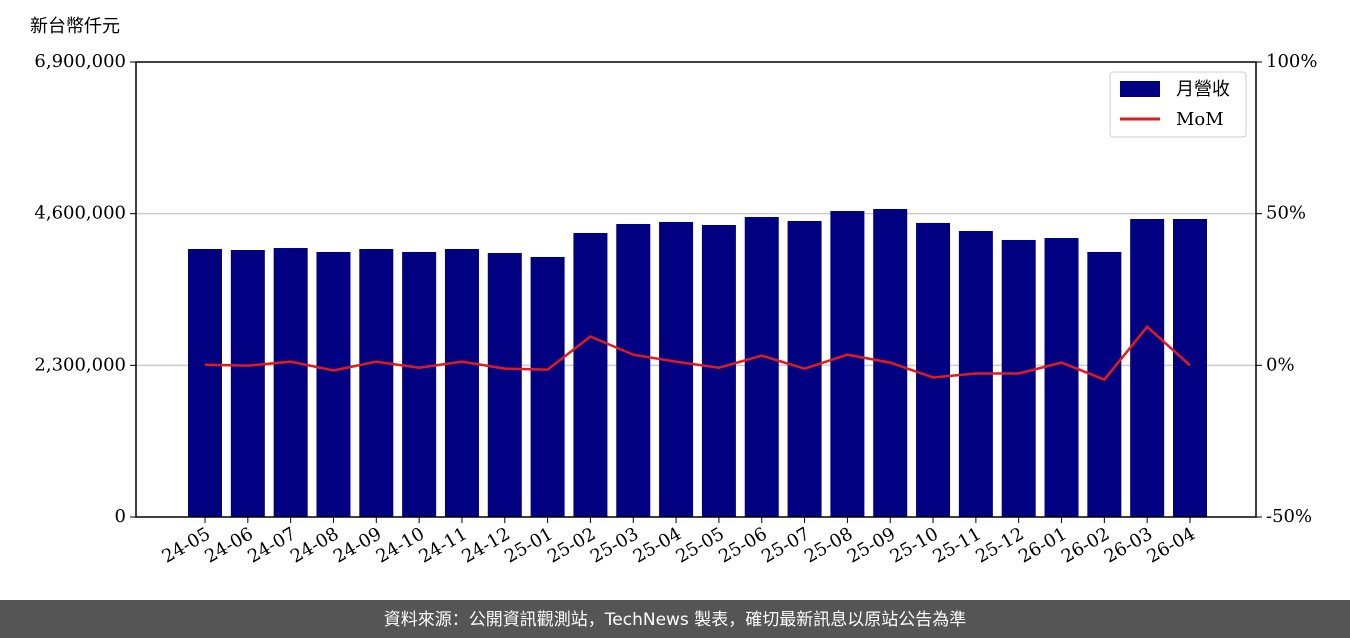 This screenshot has height=638, width=1350. Describe the element at coordinates (614, 545) in the screenshot. I see `x-tick-label: 25-03` at that location.